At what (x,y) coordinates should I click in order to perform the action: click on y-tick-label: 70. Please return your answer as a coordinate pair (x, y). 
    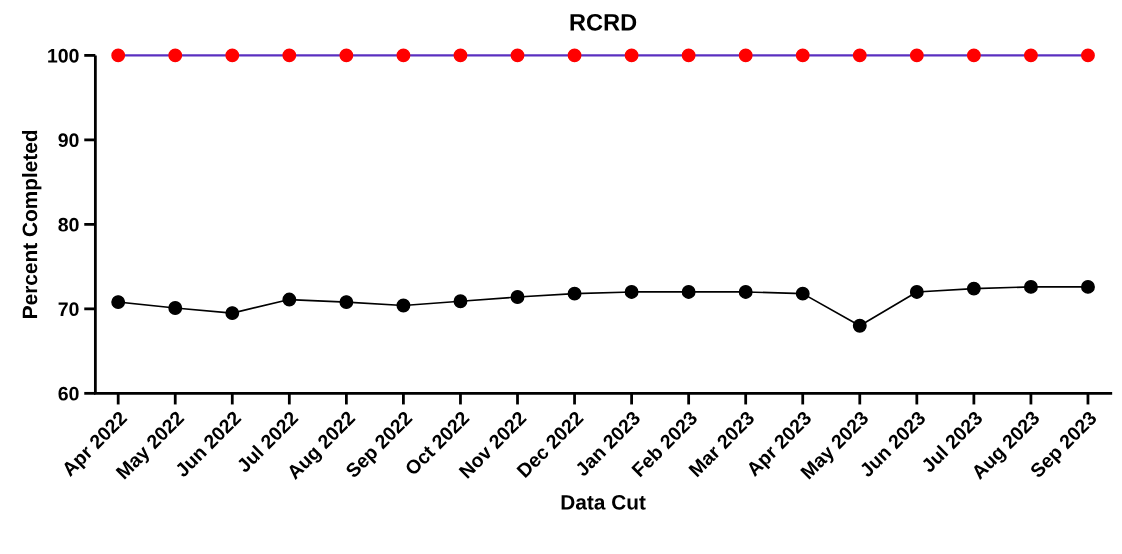
    Looking at the image, I should click on (68, 309).